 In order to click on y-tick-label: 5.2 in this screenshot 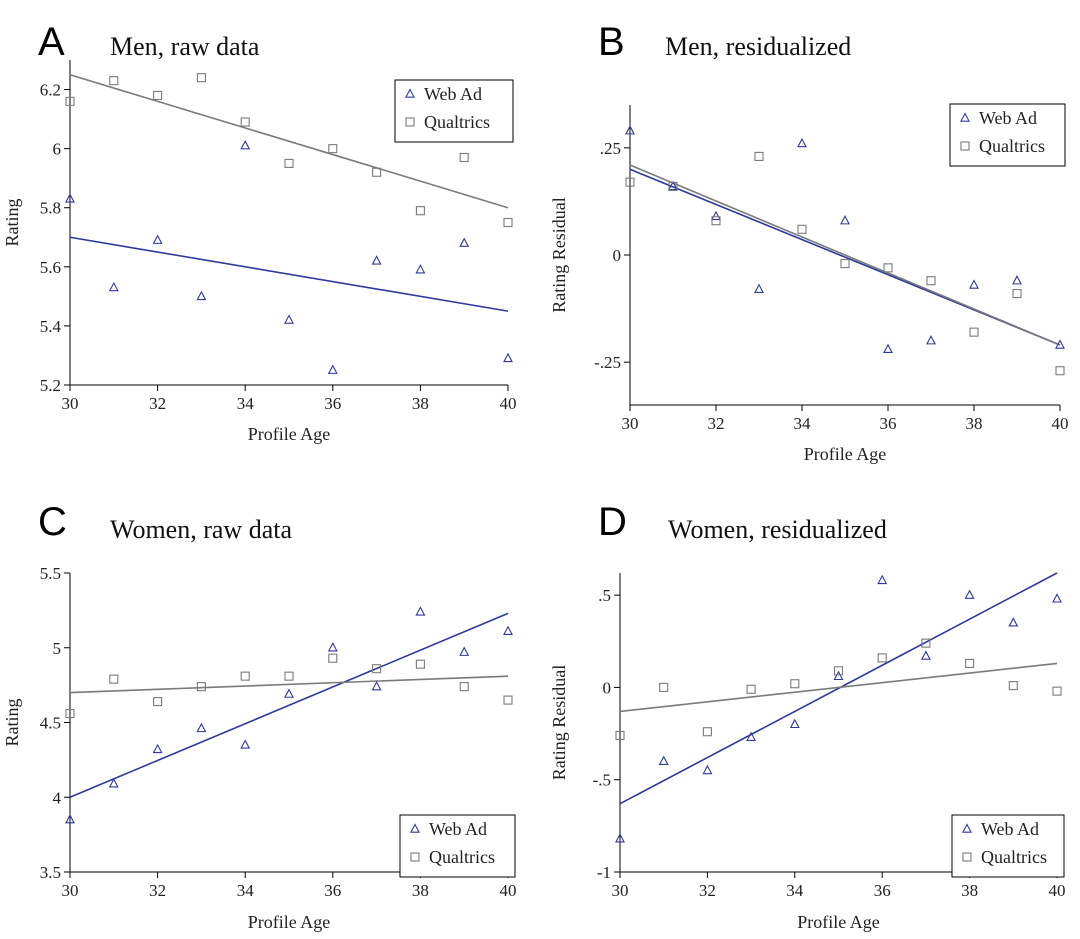, I will do `click(50, 385)`.